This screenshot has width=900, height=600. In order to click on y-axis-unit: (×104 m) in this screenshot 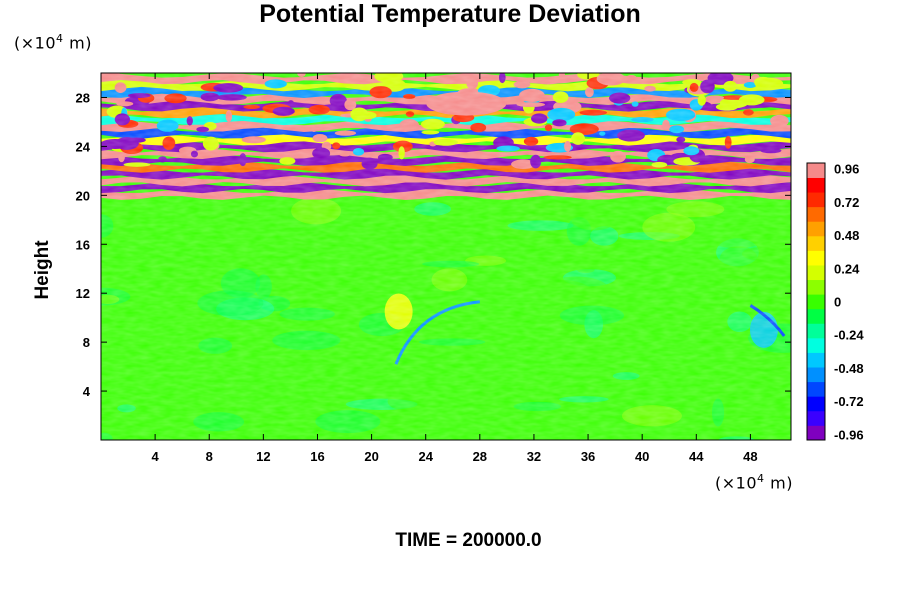, I will do `click(53, 42)`.